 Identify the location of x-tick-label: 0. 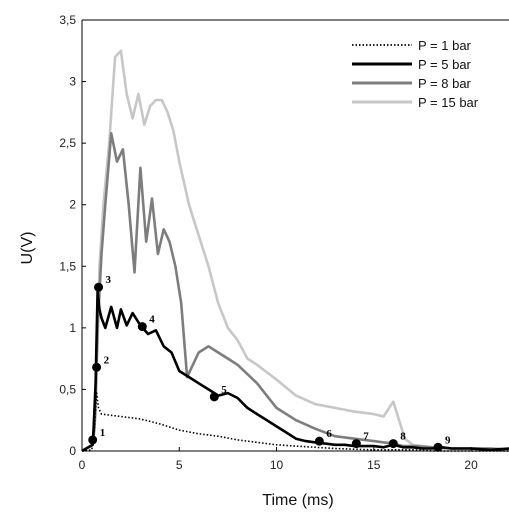
(82, 465).